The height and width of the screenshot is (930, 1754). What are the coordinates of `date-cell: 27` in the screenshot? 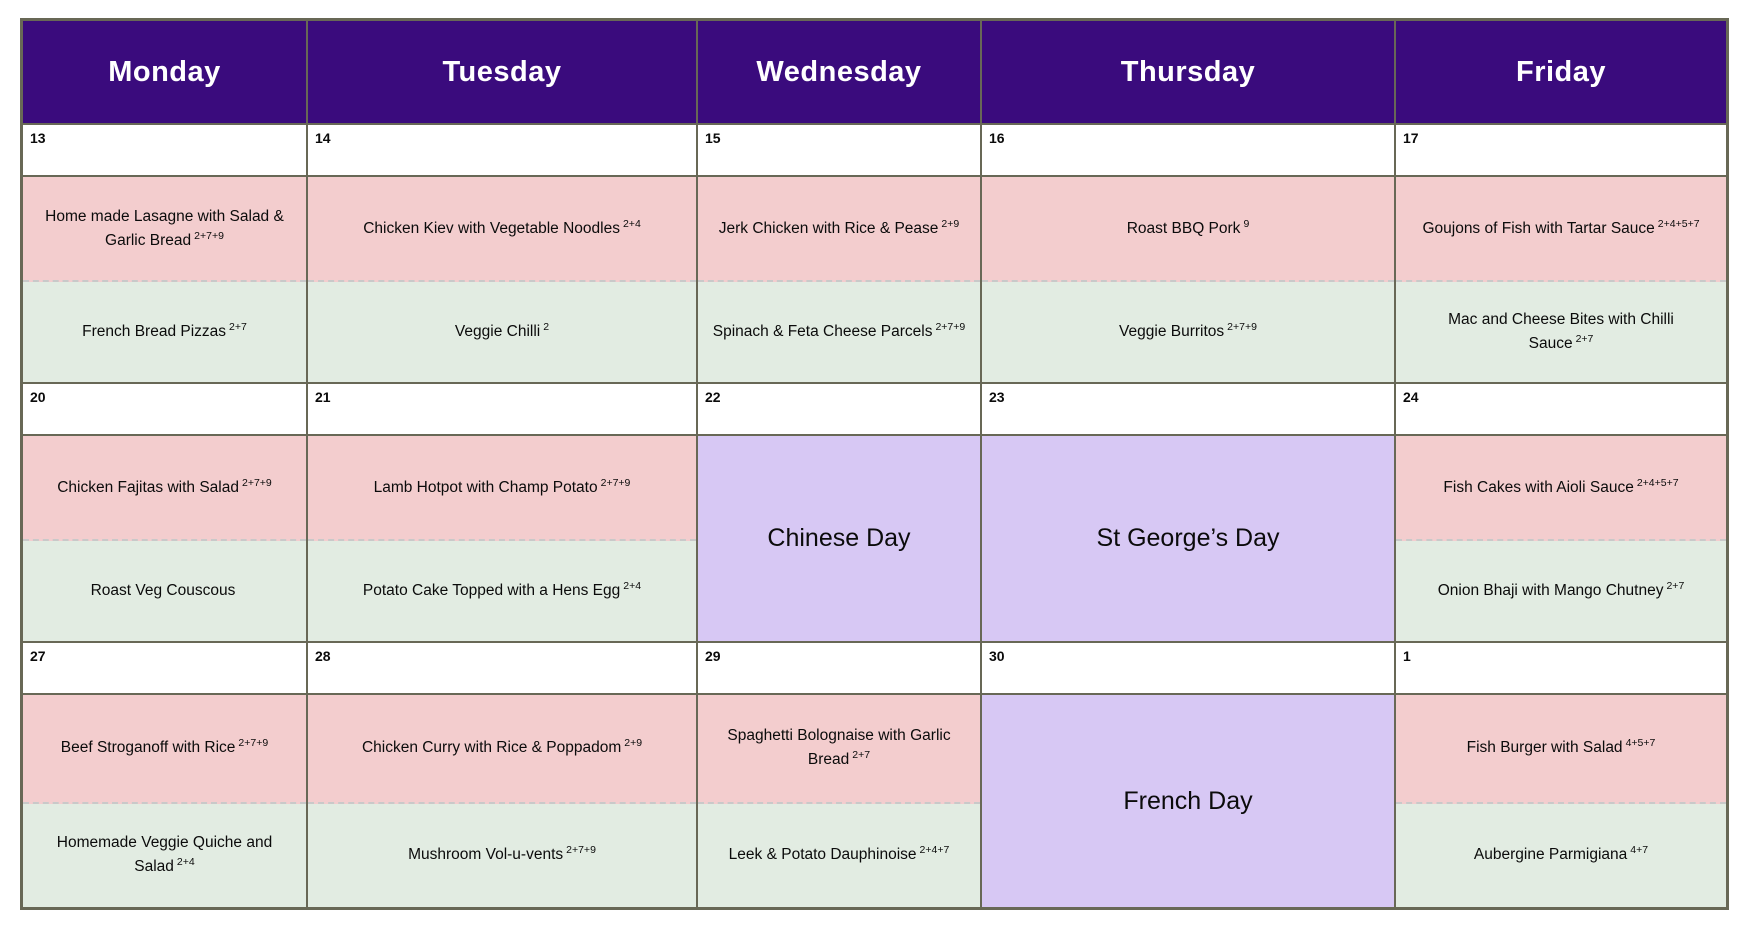 It's located at (164, 668).